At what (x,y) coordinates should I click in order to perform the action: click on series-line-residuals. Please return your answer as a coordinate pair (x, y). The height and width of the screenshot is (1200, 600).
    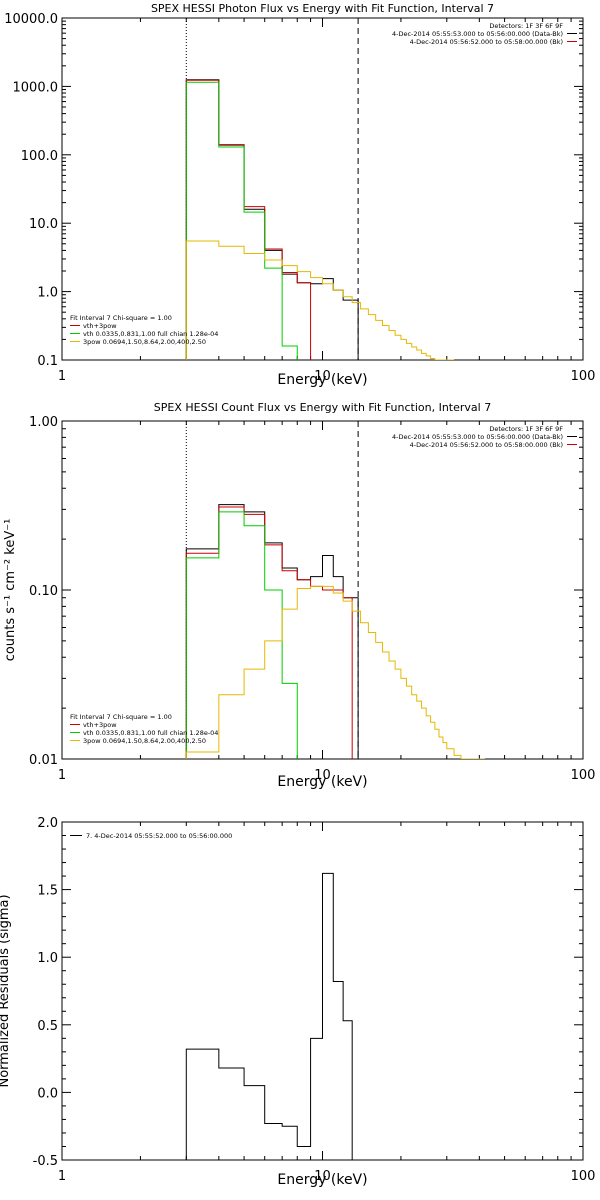
    Looking at the image, I should click on (269, 1016).